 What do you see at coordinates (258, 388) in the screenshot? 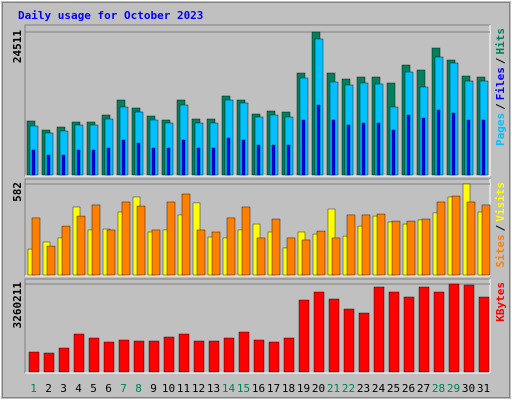
I see `x-tick-label: 16` at bounding box center [258, 388].